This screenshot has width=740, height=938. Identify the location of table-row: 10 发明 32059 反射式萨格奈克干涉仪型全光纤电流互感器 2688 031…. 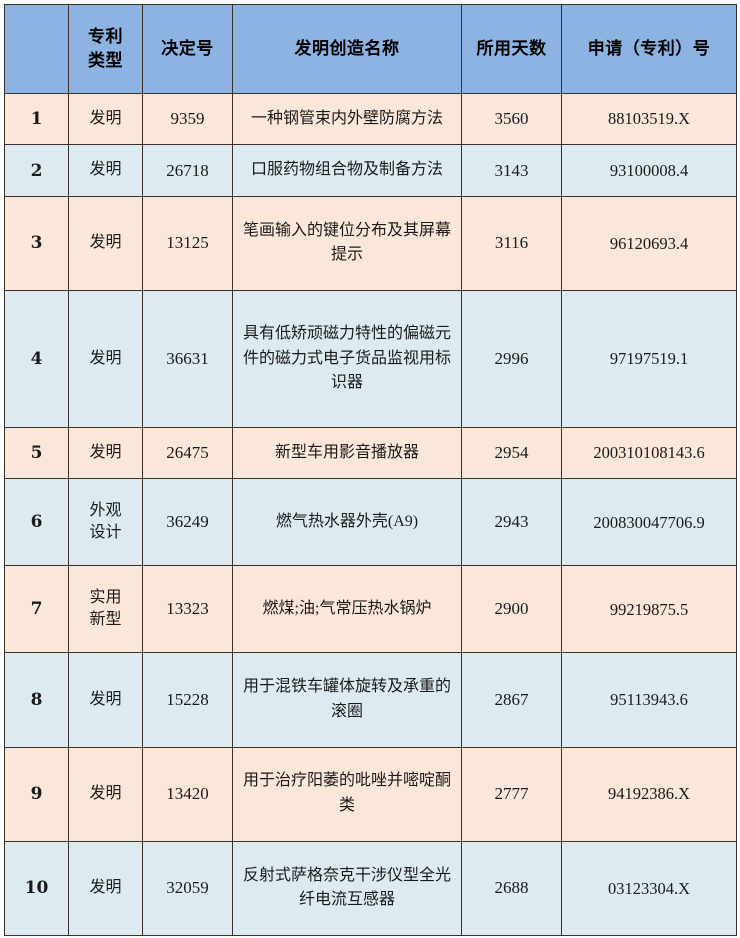
(370, 888).